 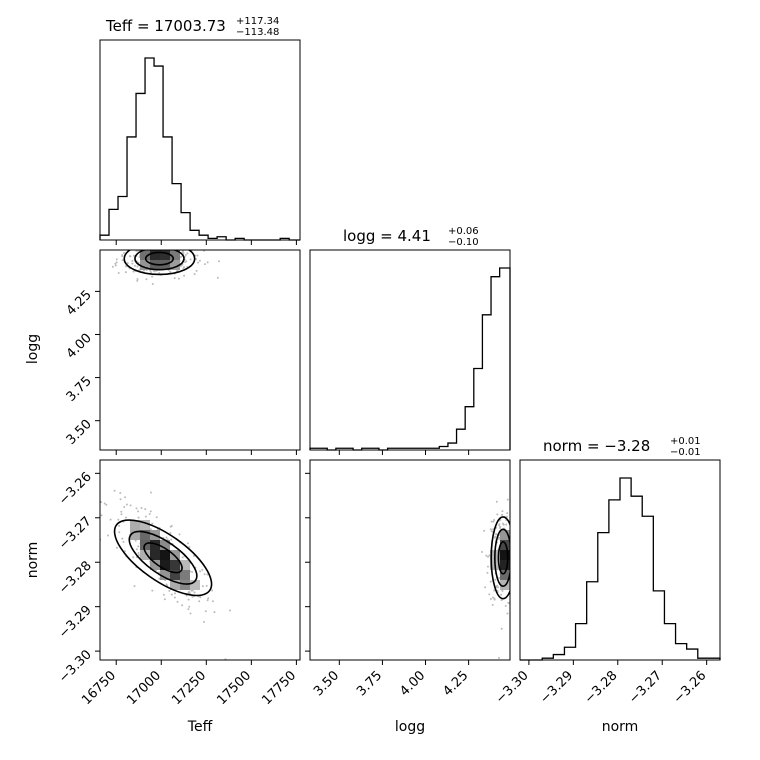 I want to click on title-logg-lower: −0.10, so click(x=463, y=242).